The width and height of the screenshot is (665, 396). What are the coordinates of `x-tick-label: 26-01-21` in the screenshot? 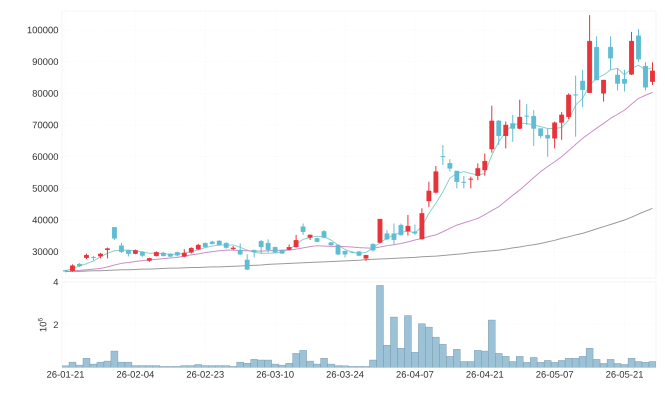 It's located at (65, 374).